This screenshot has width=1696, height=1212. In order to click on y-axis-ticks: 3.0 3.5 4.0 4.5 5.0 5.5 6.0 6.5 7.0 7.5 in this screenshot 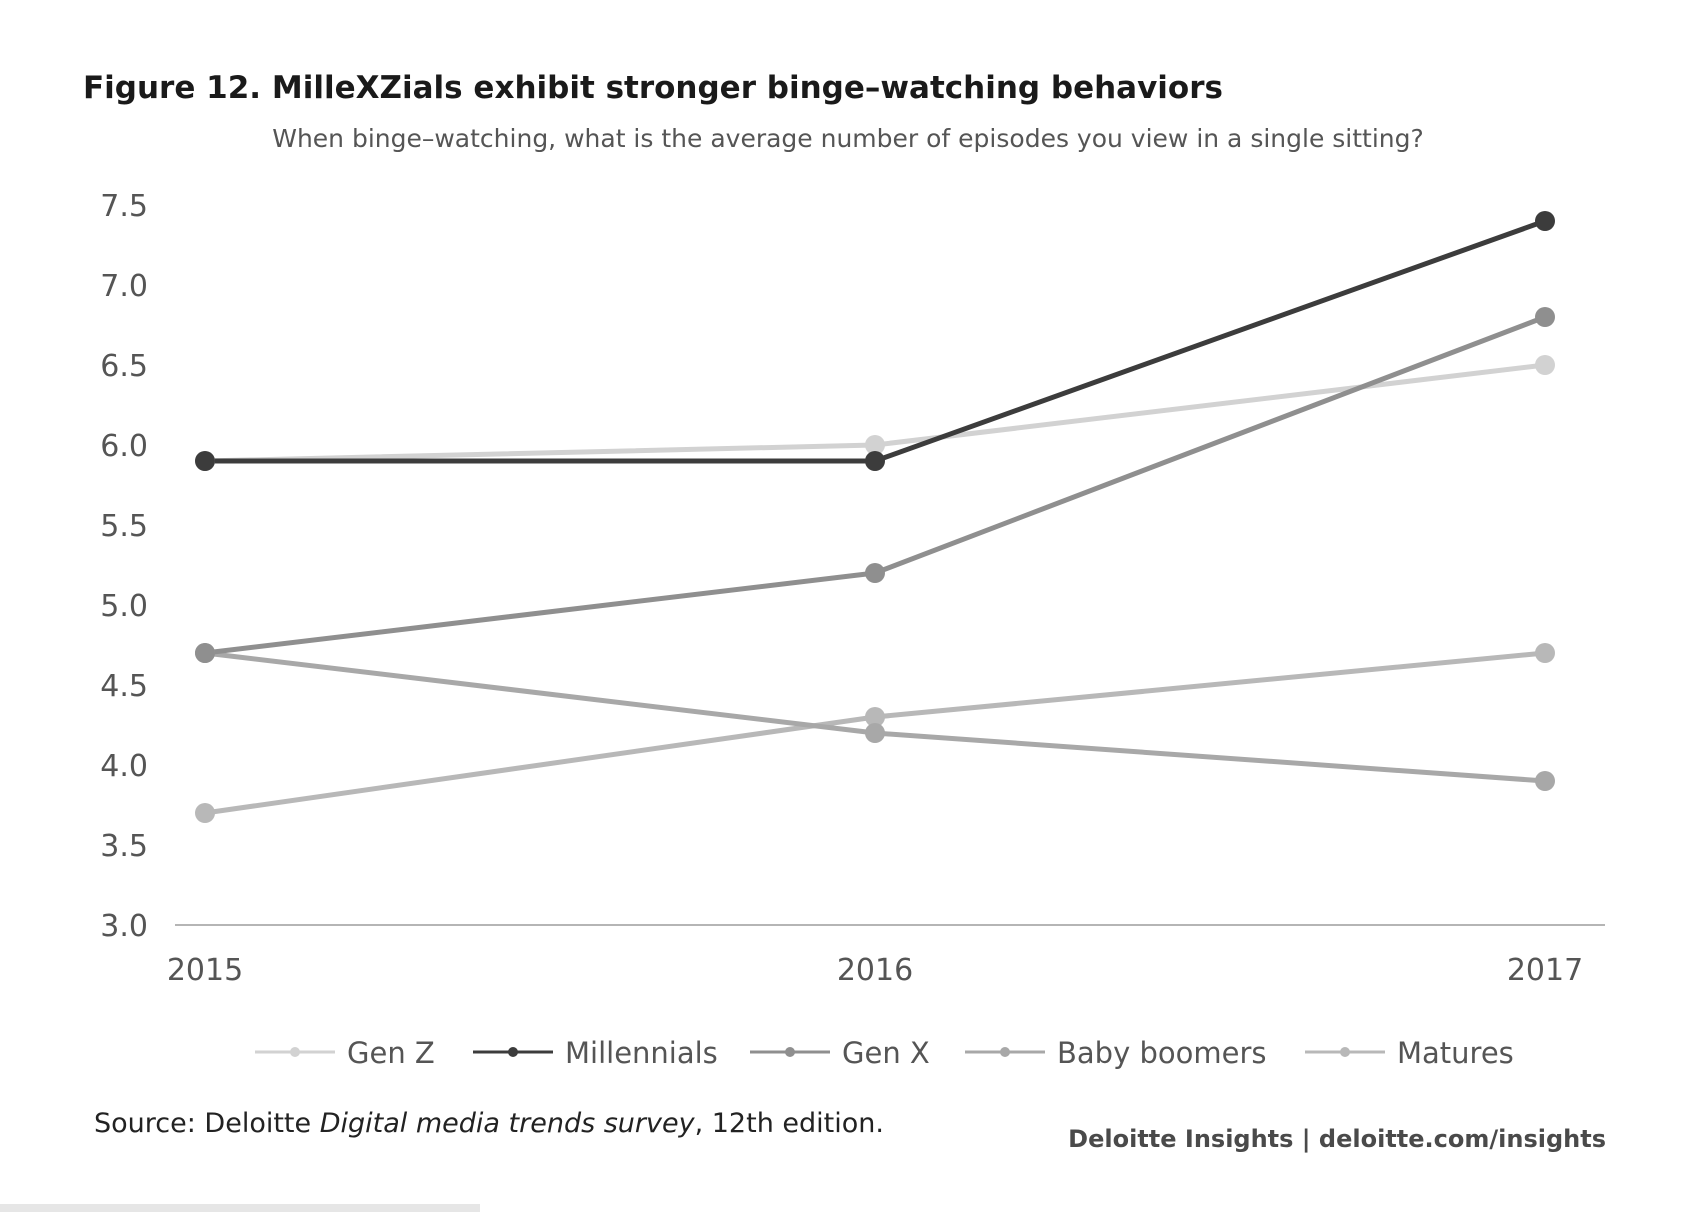, I will do `click(124, 566)`.